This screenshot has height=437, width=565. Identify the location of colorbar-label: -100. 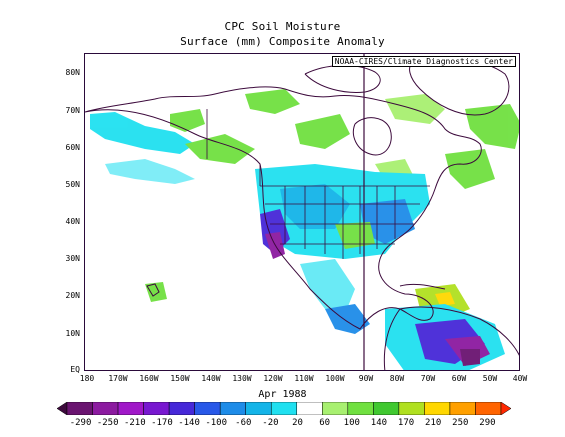
(216, 423).